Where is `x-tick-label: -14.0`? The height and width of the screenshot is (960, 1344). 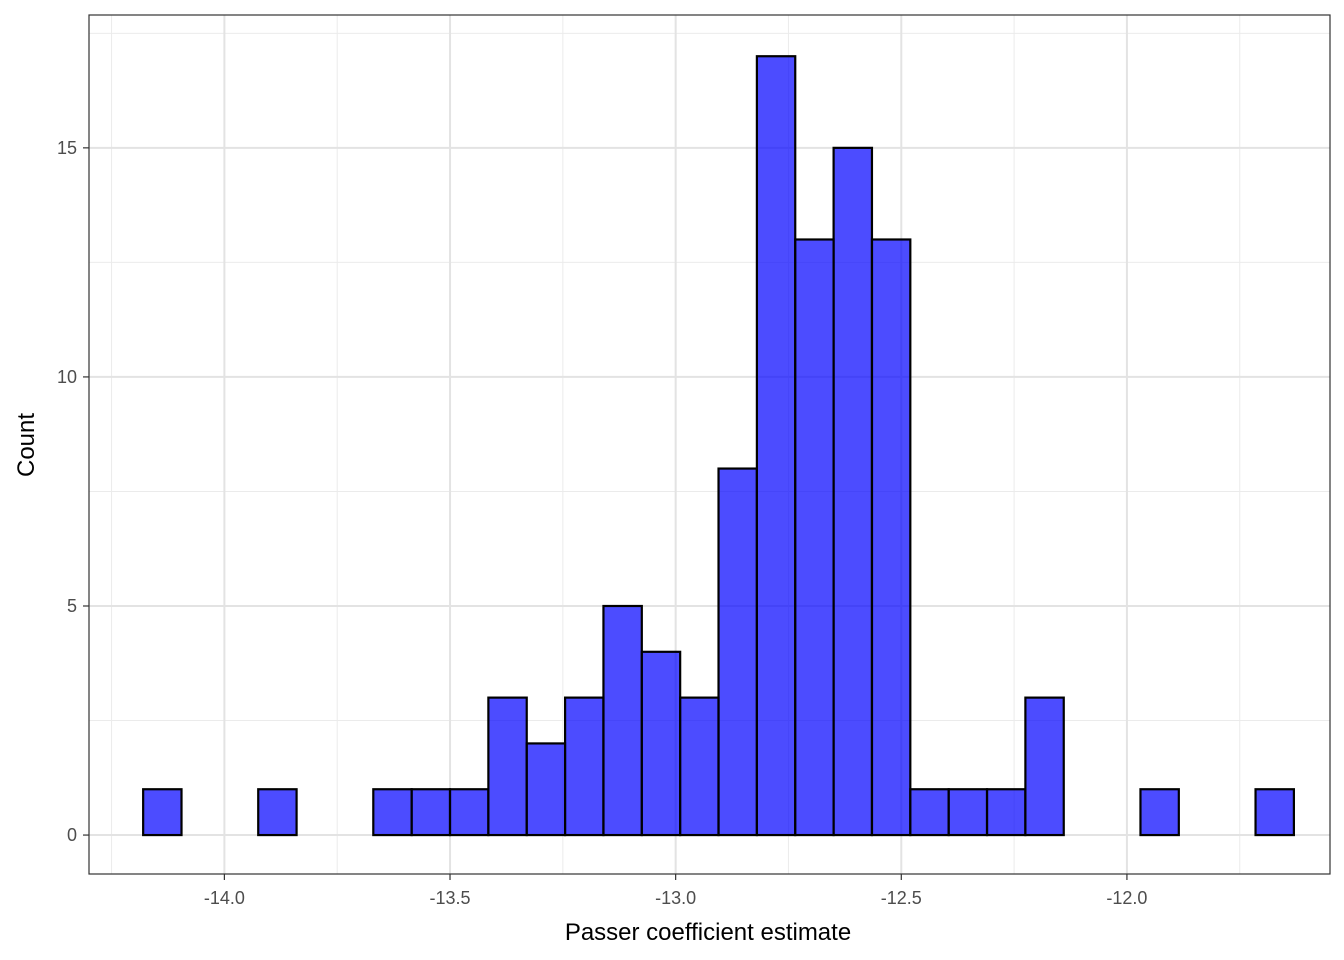 x-tick-label: -14.0 is located at coordinates (224, 898).